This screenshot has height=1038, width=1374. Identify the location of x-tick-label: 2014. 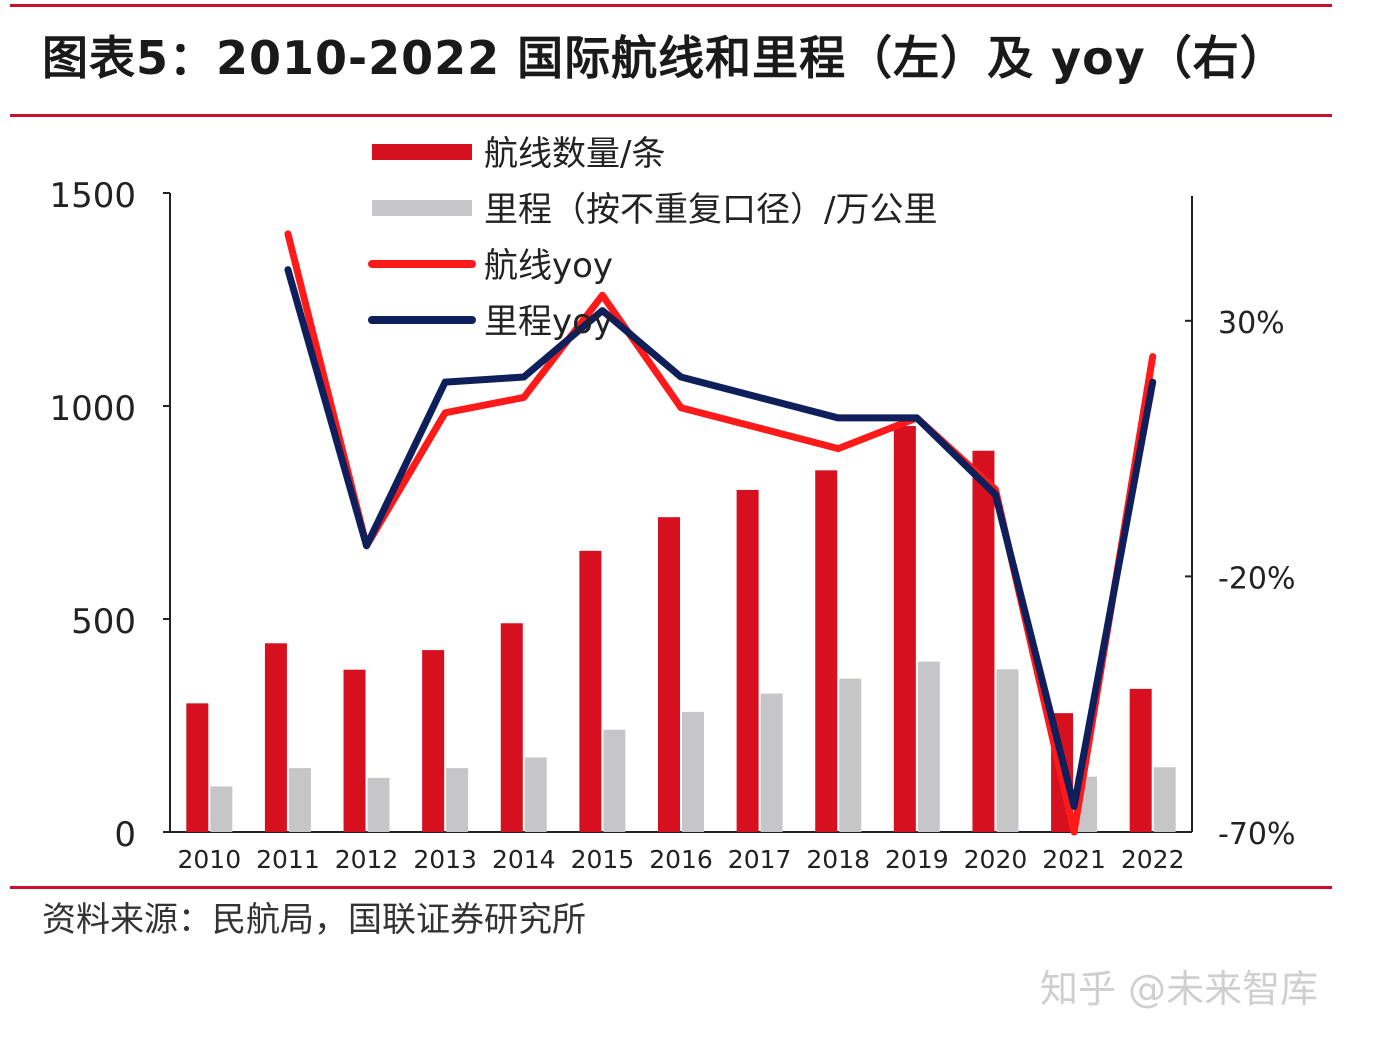
(524, 859).